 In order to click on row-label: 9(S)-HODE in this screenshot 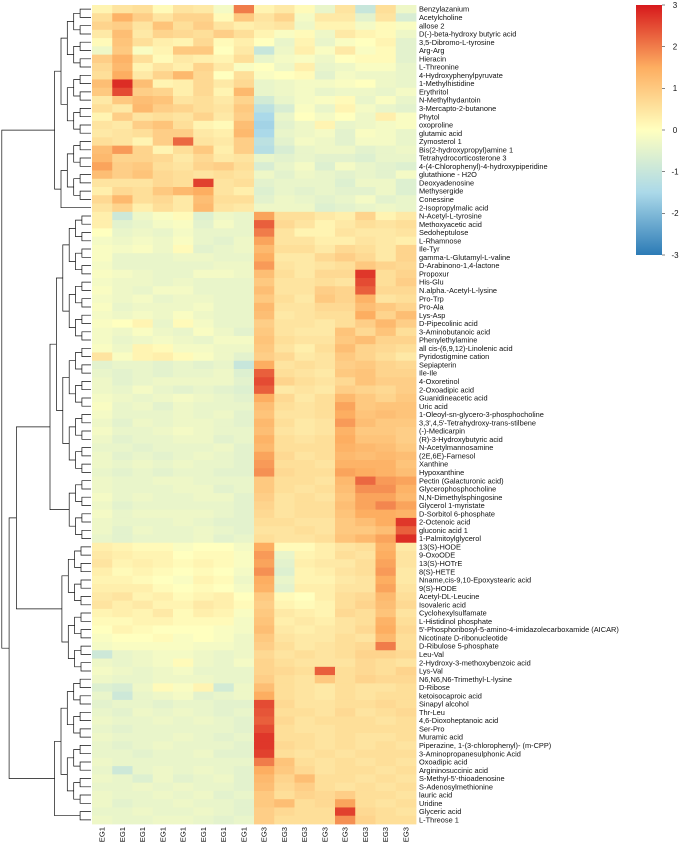, I will do `click(438, 588)`.